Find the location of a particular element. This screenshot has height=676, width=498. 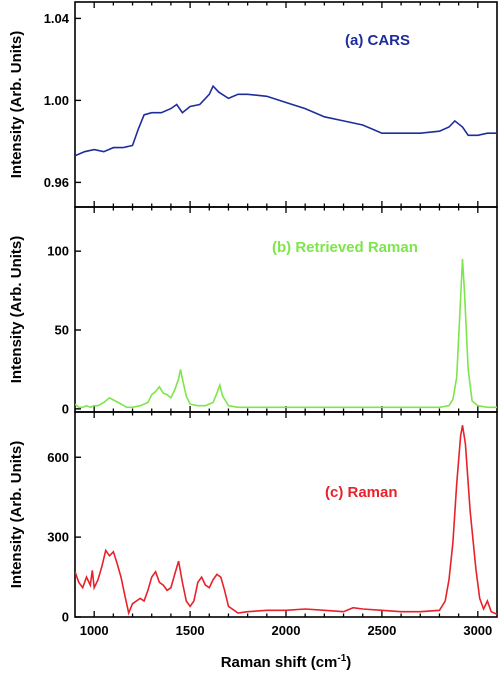

panel-c-y-axis-title: Intensity (Arb. Units) is located at coordinates (16, 515).